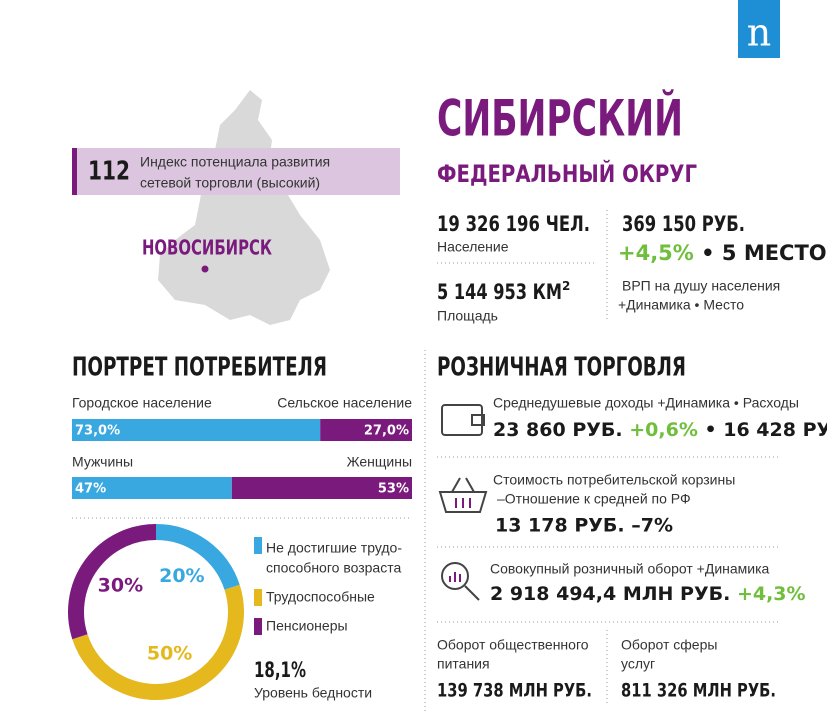 Image resolution: width=827 pixels, height=725 pixels. What do you see at coordinates (463, 664) in the screenshot?
I see `retail-label: питания` at bounding box center [463, 664].